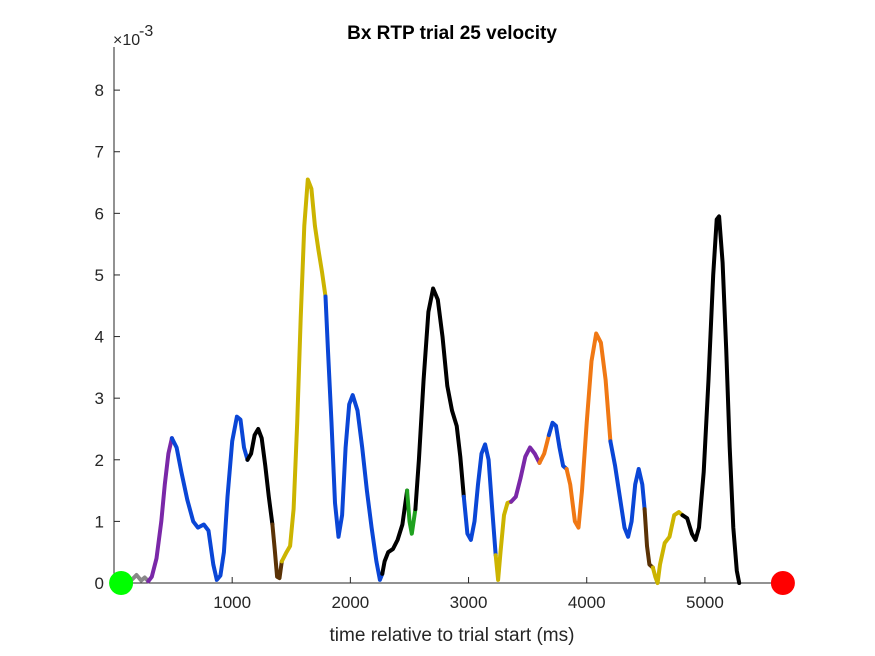  Describe the element at coordinates (469, 602) in the screenshot. I see `x-tick-label: 3000` at that location.